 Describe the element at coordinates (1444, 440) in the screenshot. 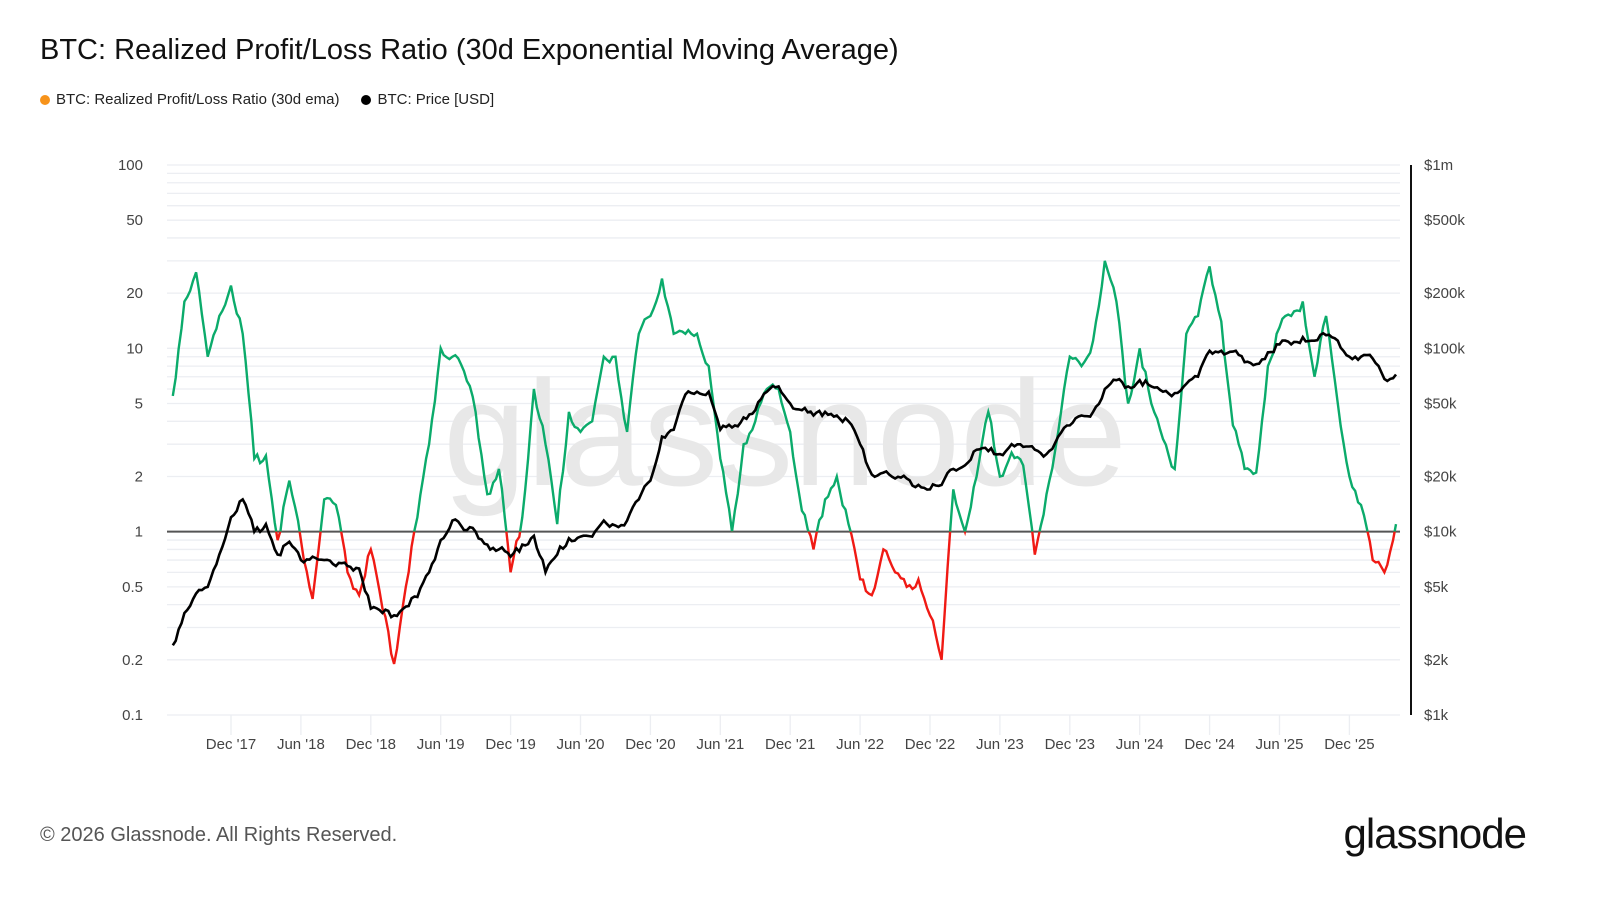

I see `right-axis: $1m $500k $200k $100k $50k $20k $10k $5k $2k $1k` at that location.